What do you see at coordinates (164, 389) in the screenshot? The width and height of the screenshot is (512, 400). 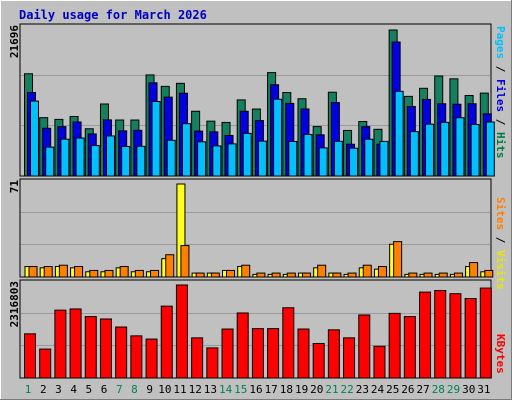 I see `day-label: 10` at bounding box center [164, 389].